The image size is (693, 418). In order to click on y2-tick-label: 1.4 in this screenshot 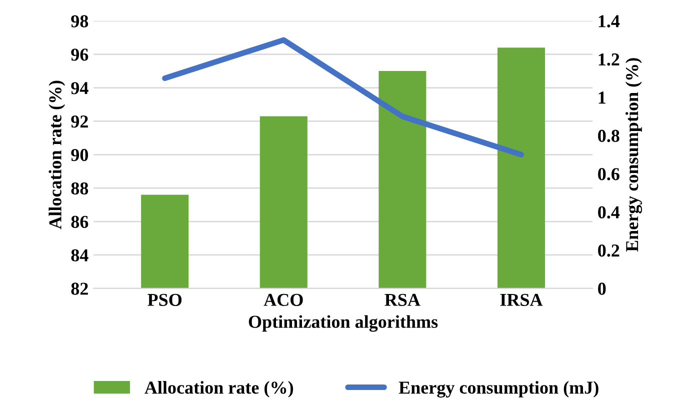, I will do `click(609, 21)`.